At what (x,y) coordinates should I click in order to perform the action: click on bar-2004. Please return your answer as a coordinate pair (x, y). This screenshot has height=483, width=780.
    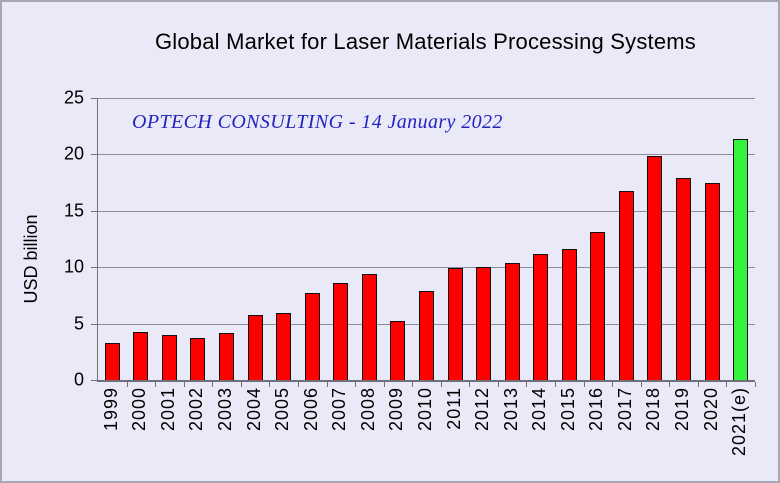
    Looking at the image, I should click on (255, 347).